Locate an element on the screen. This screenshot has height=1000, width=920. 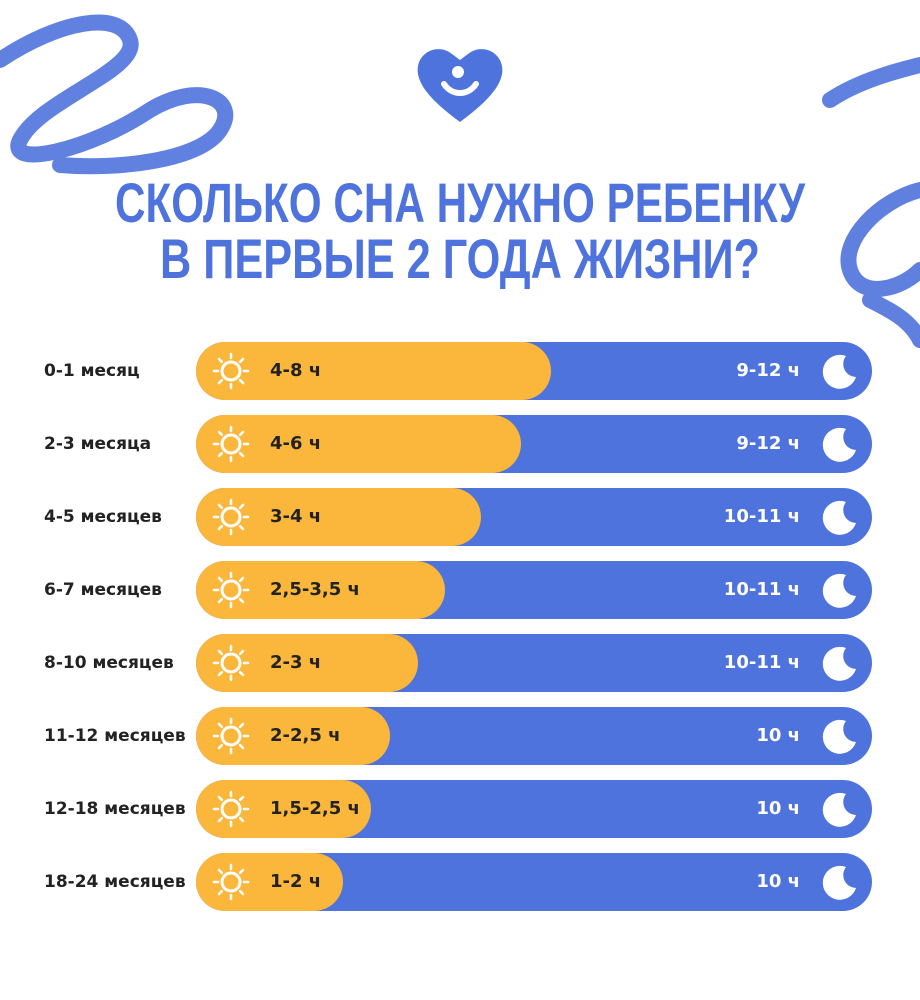
age-label: 6-7 месяцев is located at coordinates (103, 590).